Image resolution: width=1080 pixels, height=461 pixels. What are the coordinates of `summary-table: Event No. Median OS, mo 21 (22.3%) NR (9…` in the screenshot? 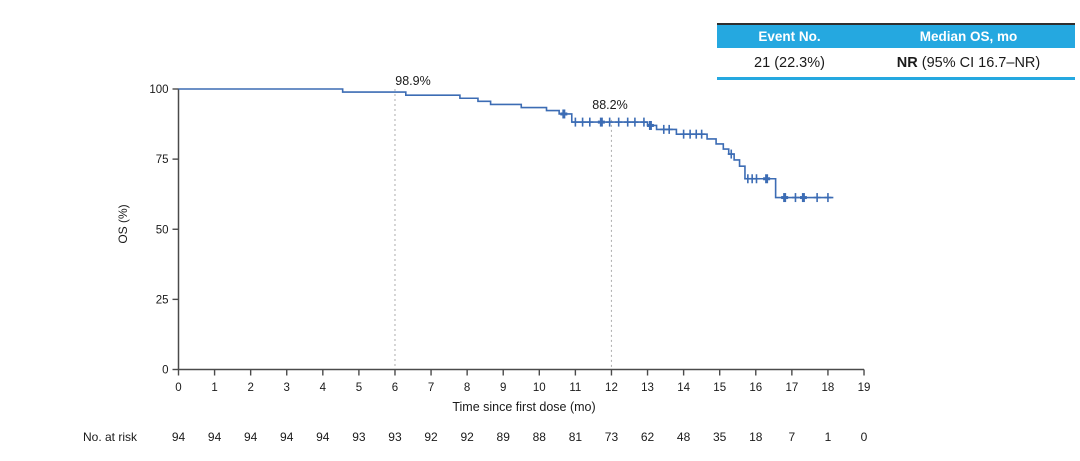 It's located at (896, 51).